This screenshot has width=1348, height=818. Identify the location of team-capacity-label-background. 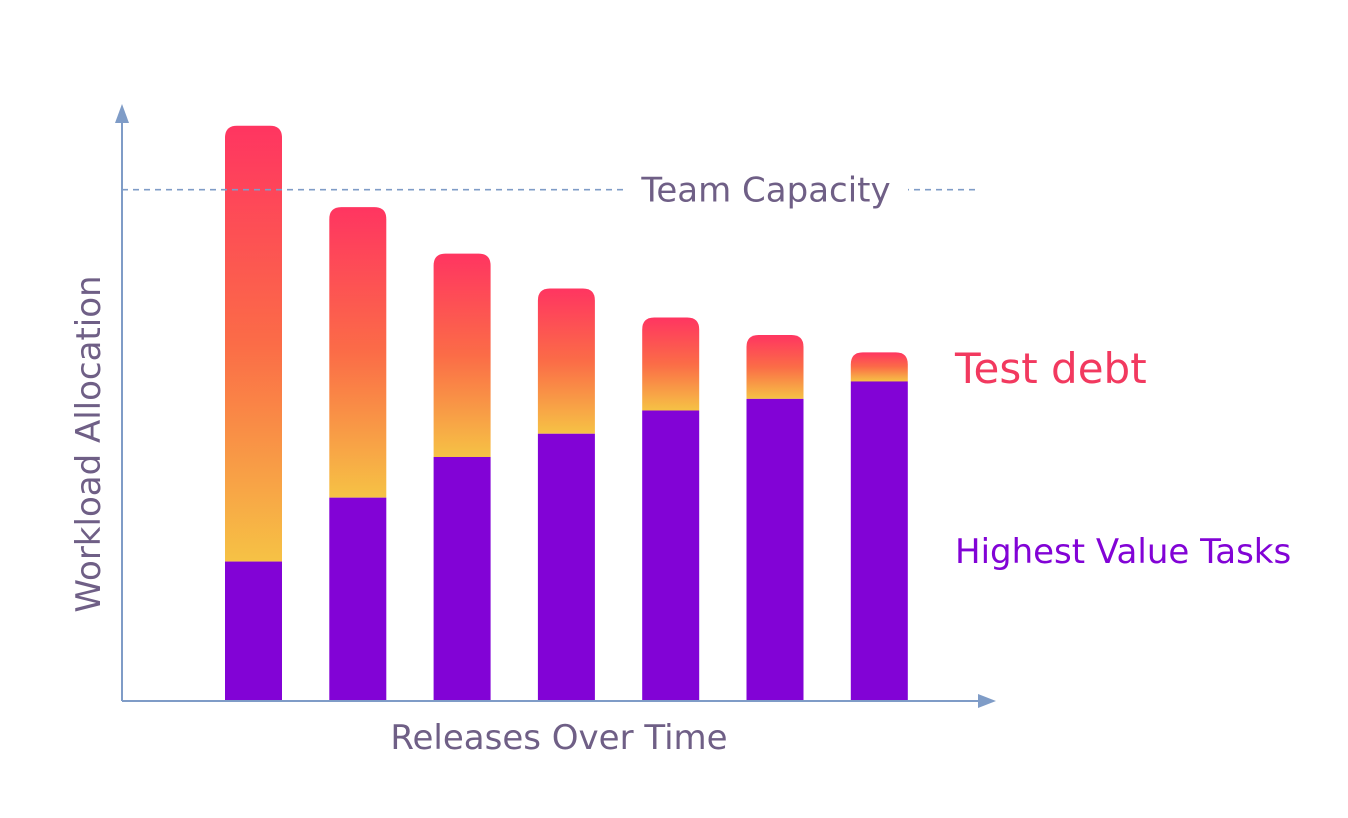
(768, 189).